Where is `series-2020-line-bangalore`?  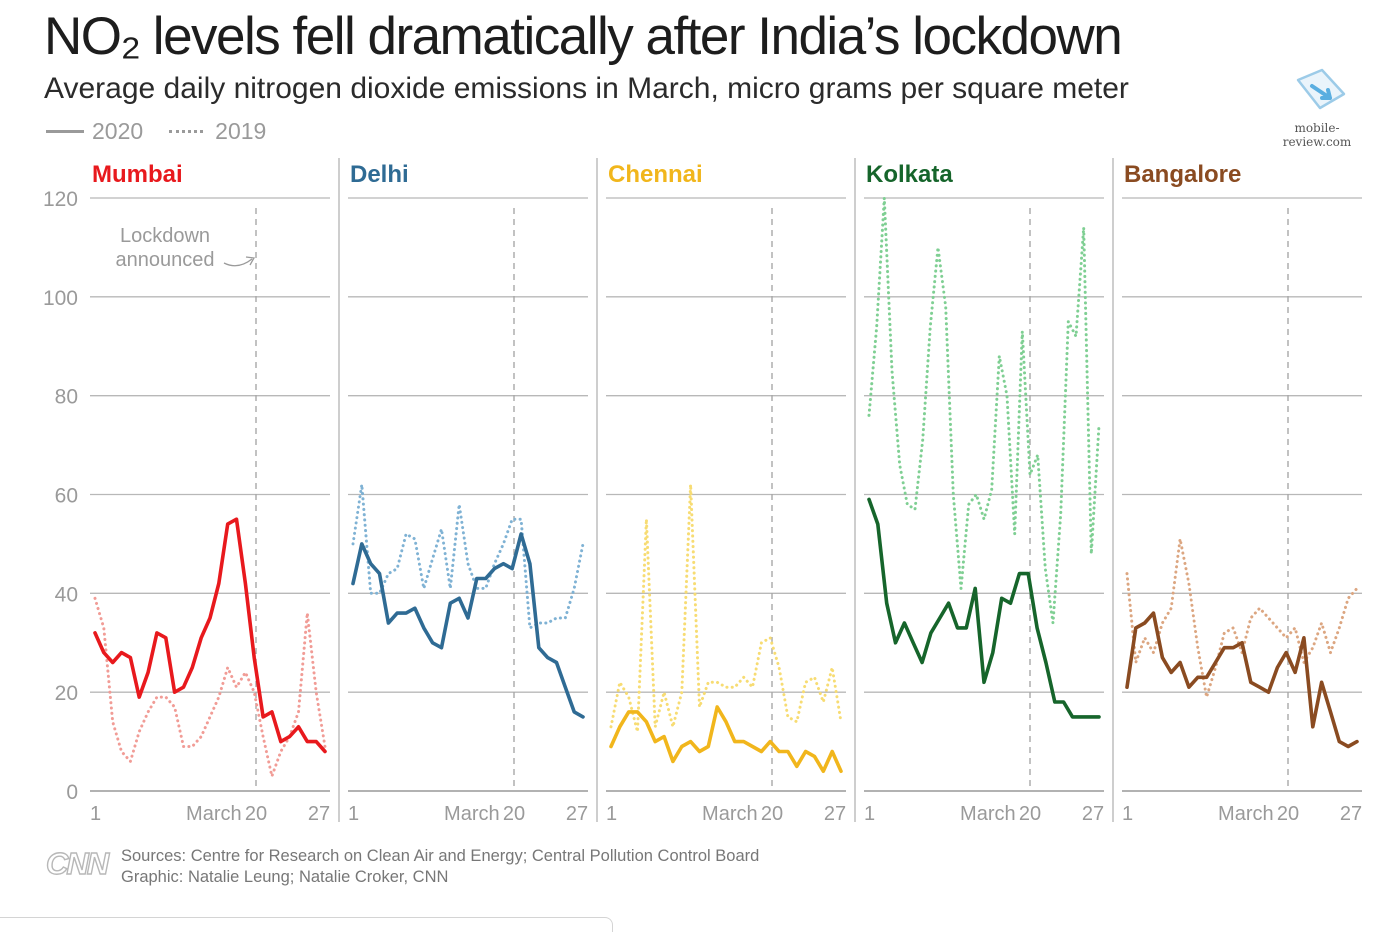
series-2020-line-bangalore is located at coordinates (1242, 680).